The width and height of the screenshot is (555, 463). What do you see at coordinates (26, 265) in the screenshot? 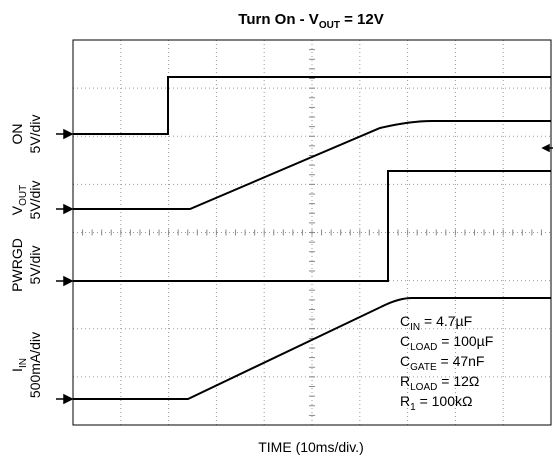
I see `channel-label: PWRGD 5V/div` at bounding box center [26, 265].